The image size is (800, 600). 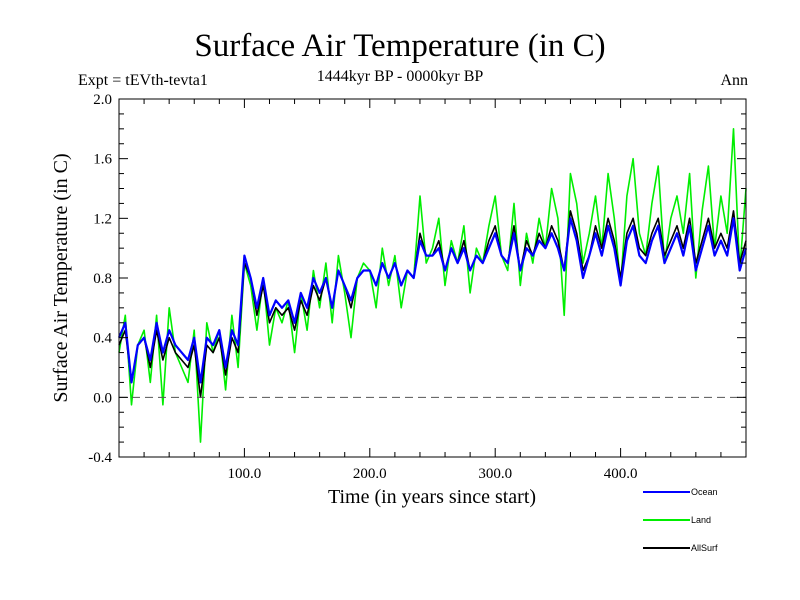 What do you see at coordinates (102, 279) in the screenshot?
I see `y-tick-label: 0.8` at bounding box center [102, 279].